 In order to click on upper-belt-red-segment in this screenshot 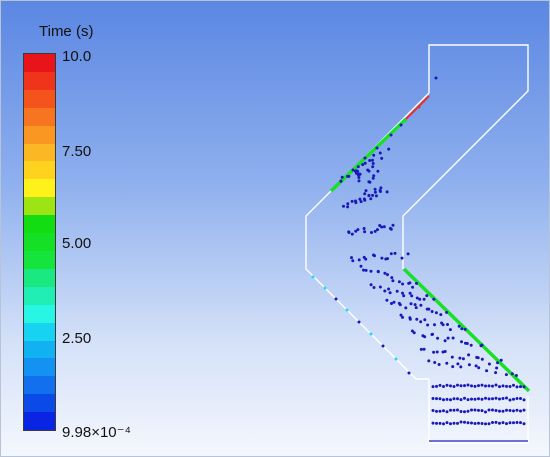, I will do `click(417, 107)`.